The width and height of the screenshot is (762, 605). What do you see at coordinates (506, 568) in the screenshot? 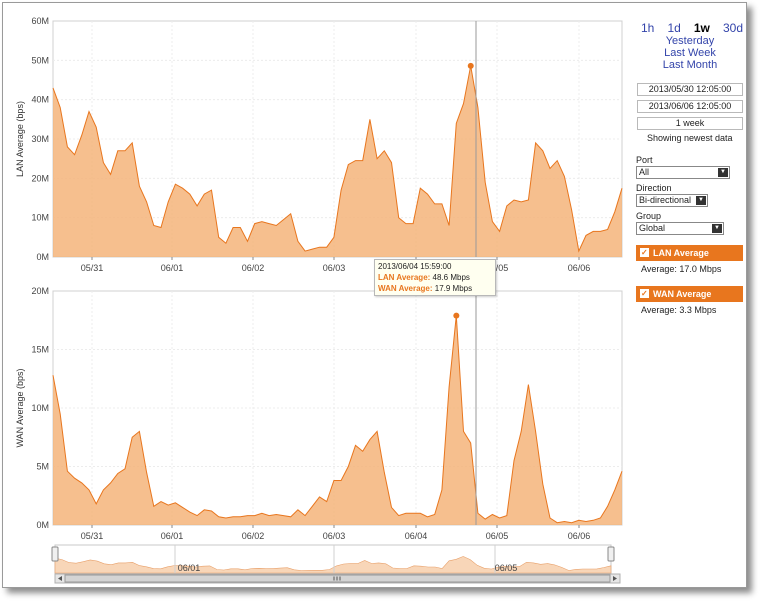
I see `navigator-tick-label: 06/05` at bounding box center [506, 568].